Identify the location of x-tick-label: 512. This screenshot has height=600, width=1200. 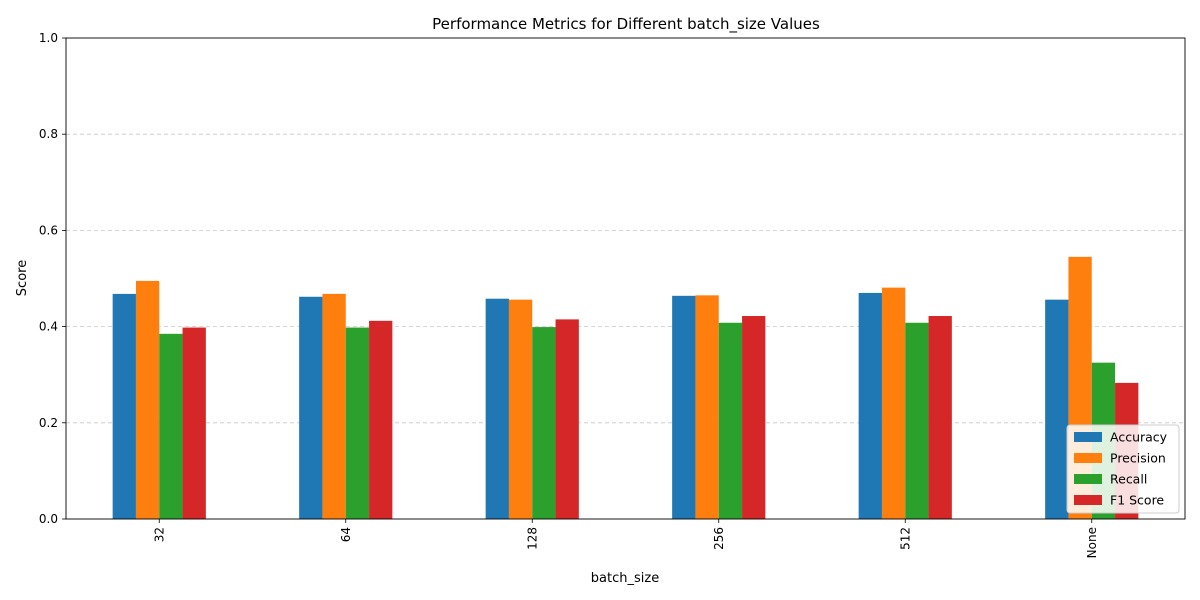
(905, 538).